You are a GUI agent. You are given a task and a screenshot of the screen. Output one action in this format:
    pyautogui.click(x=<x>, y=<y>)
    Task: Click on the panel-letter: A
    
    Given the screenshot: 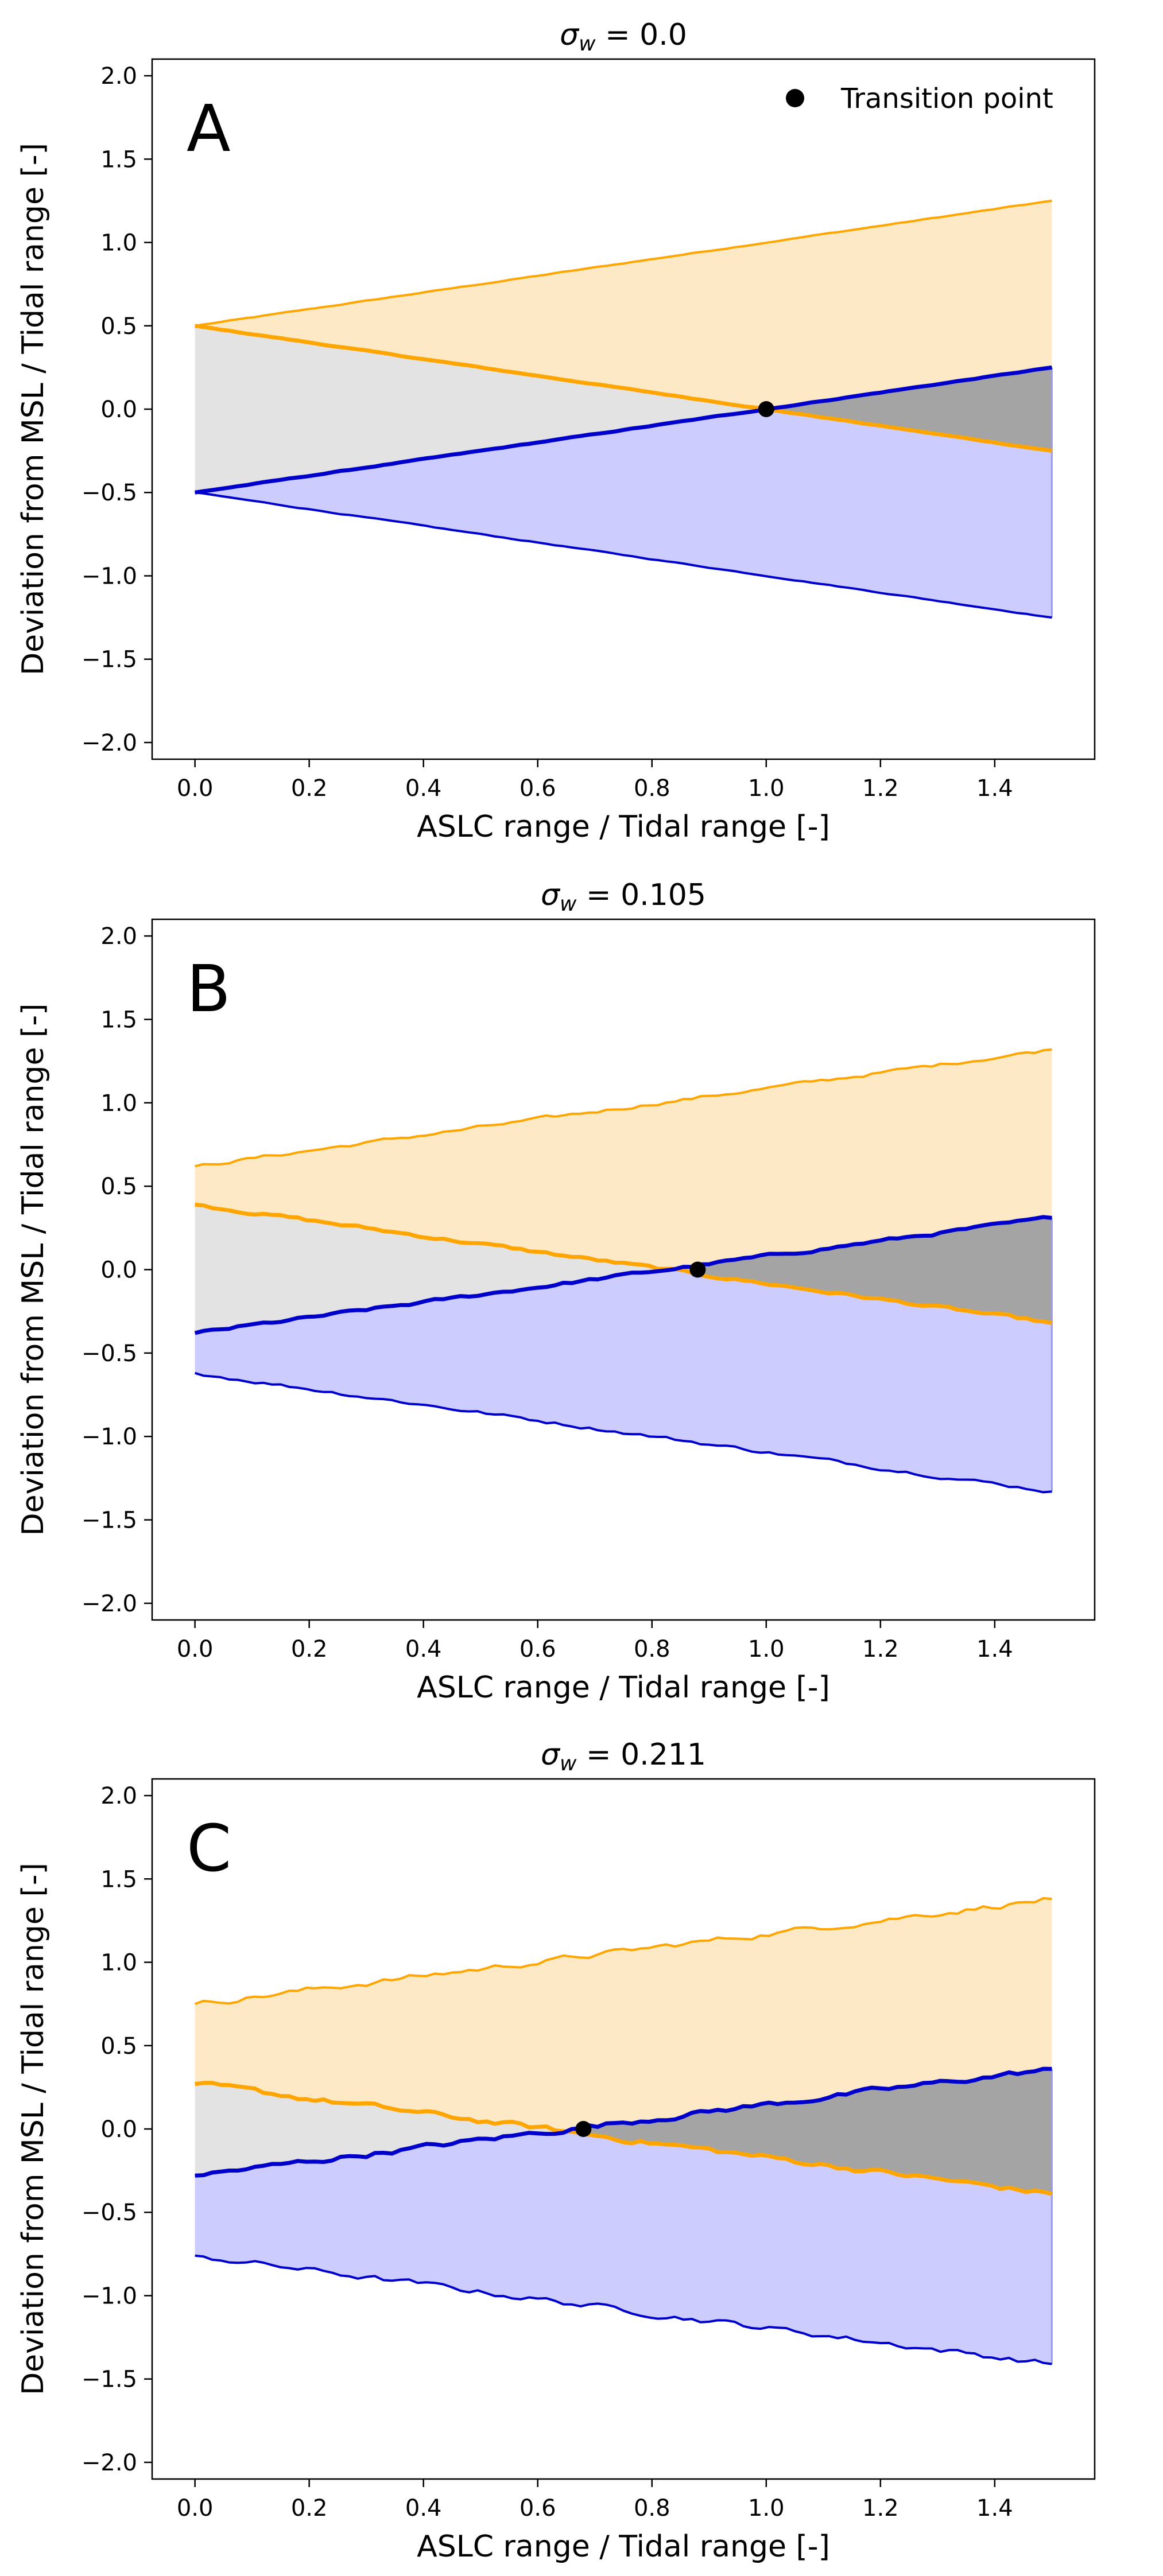 What is the action you would take?
    pyautogui.click(x=209, y=129)
    